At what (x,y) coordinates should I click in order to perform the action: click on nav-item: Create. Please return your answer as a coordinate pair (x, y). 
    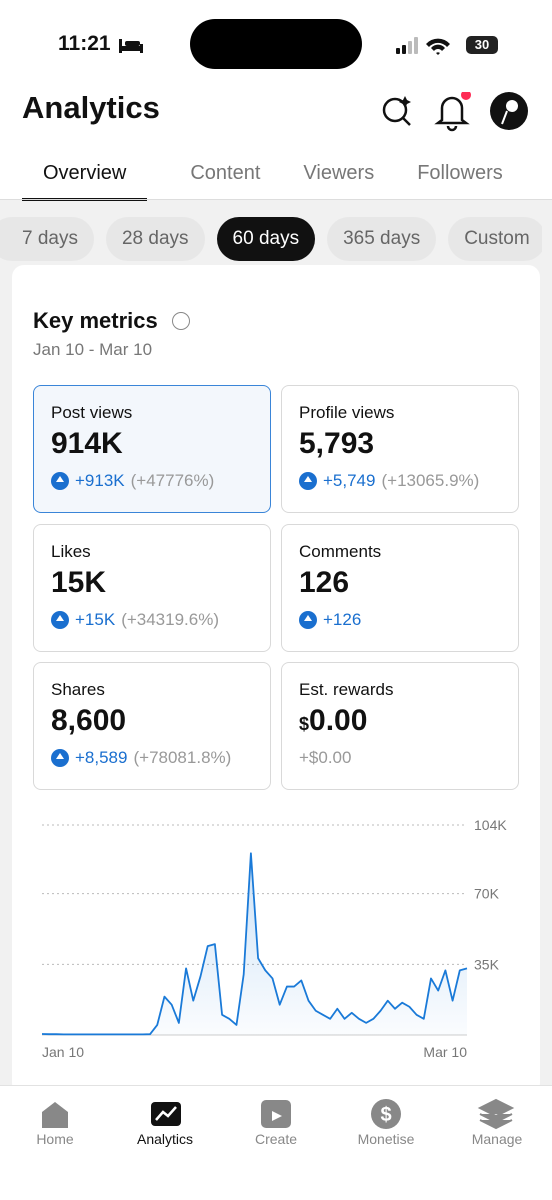
    Looking at the image, I should click on (276, 1139).